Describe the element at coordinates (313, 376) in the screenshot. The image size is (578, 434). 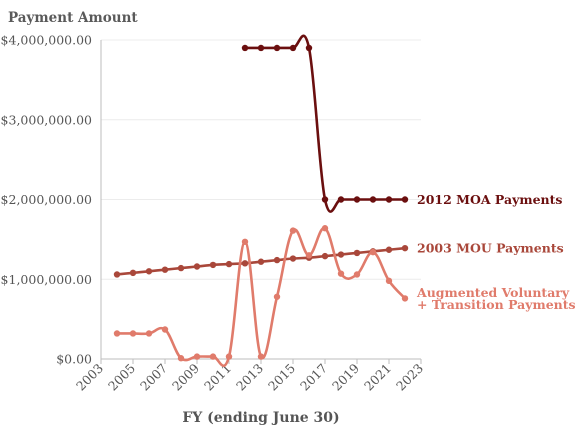
I see `x-tick-label: 2017` at that location.